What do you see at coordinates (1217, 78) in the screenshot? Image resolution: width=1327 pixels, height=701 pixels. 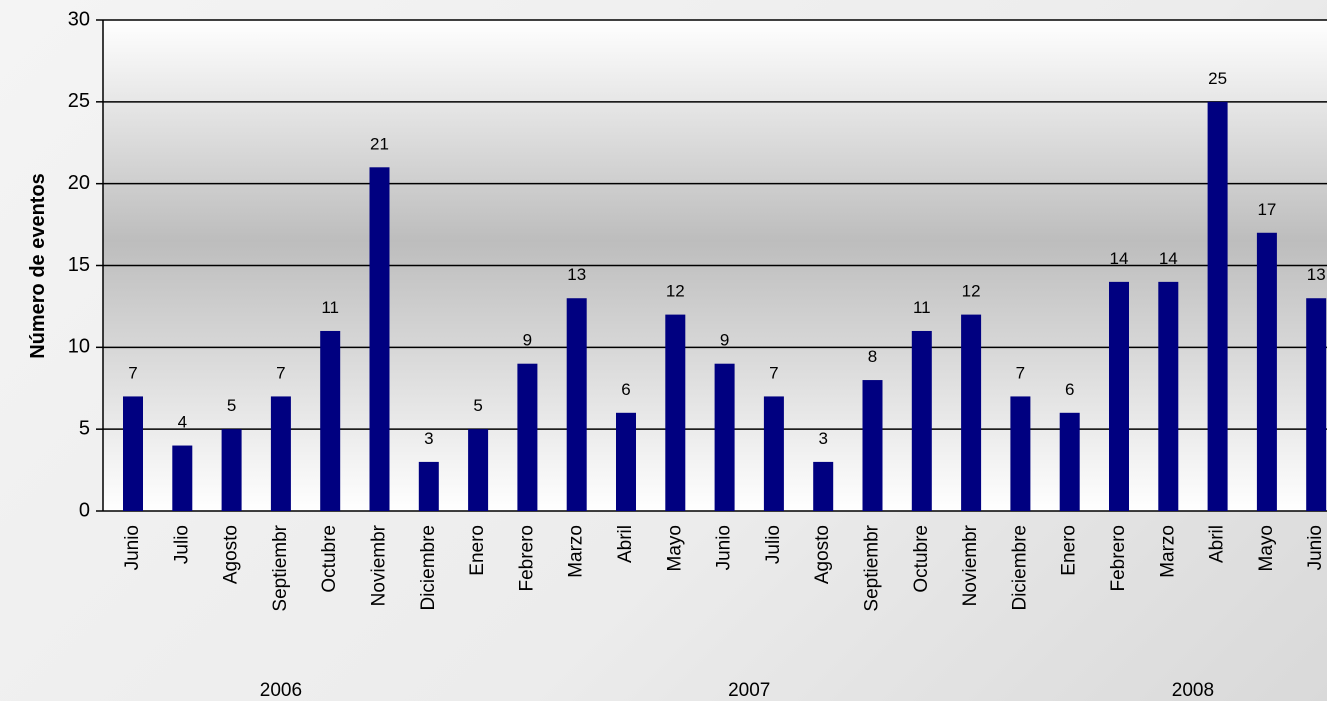 I see `value-label: 25` at bounding box center [1217, 78].